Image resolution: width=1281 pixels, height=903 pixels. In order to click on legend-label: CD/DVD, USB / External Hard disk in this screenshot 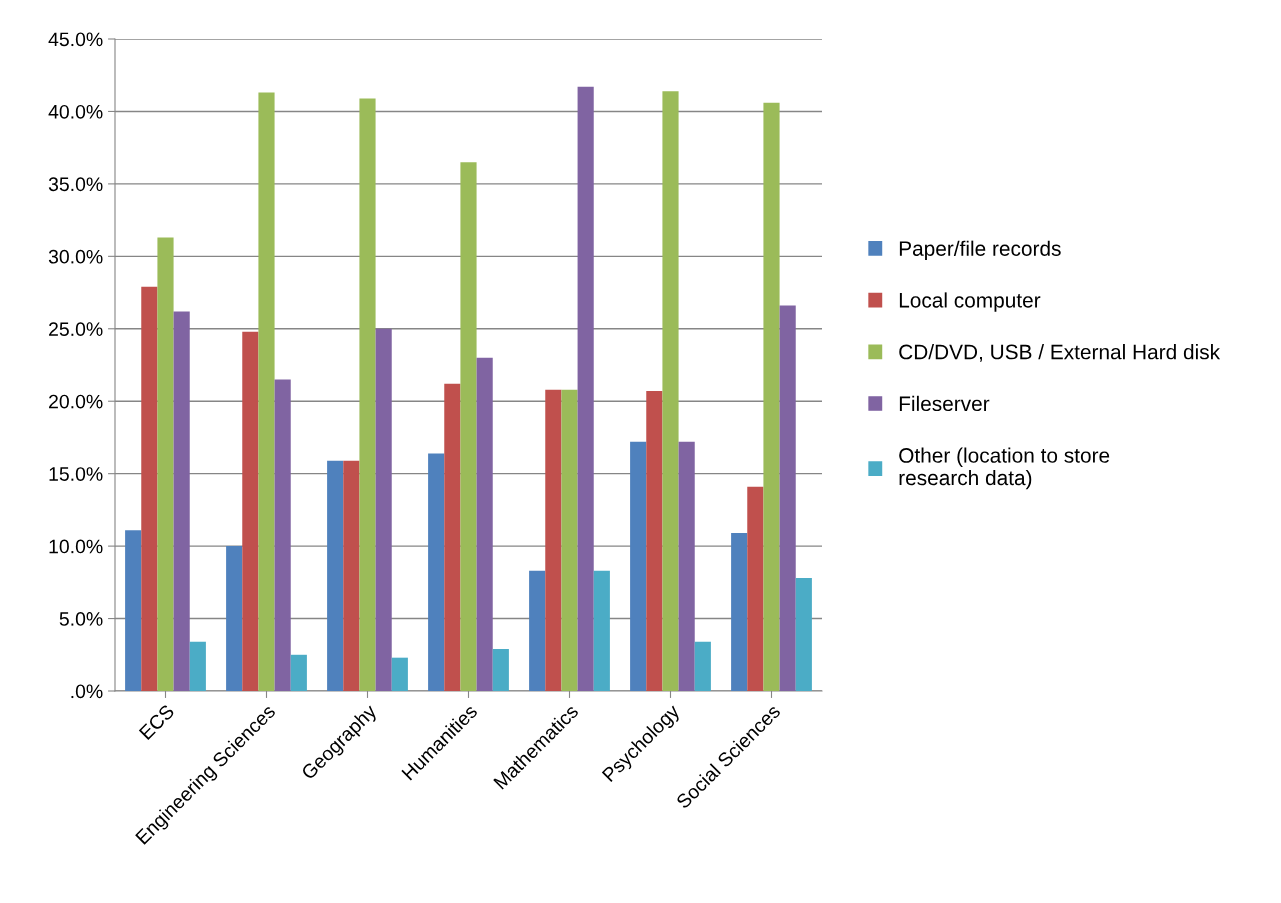, I will do `click(1060, 353)`.